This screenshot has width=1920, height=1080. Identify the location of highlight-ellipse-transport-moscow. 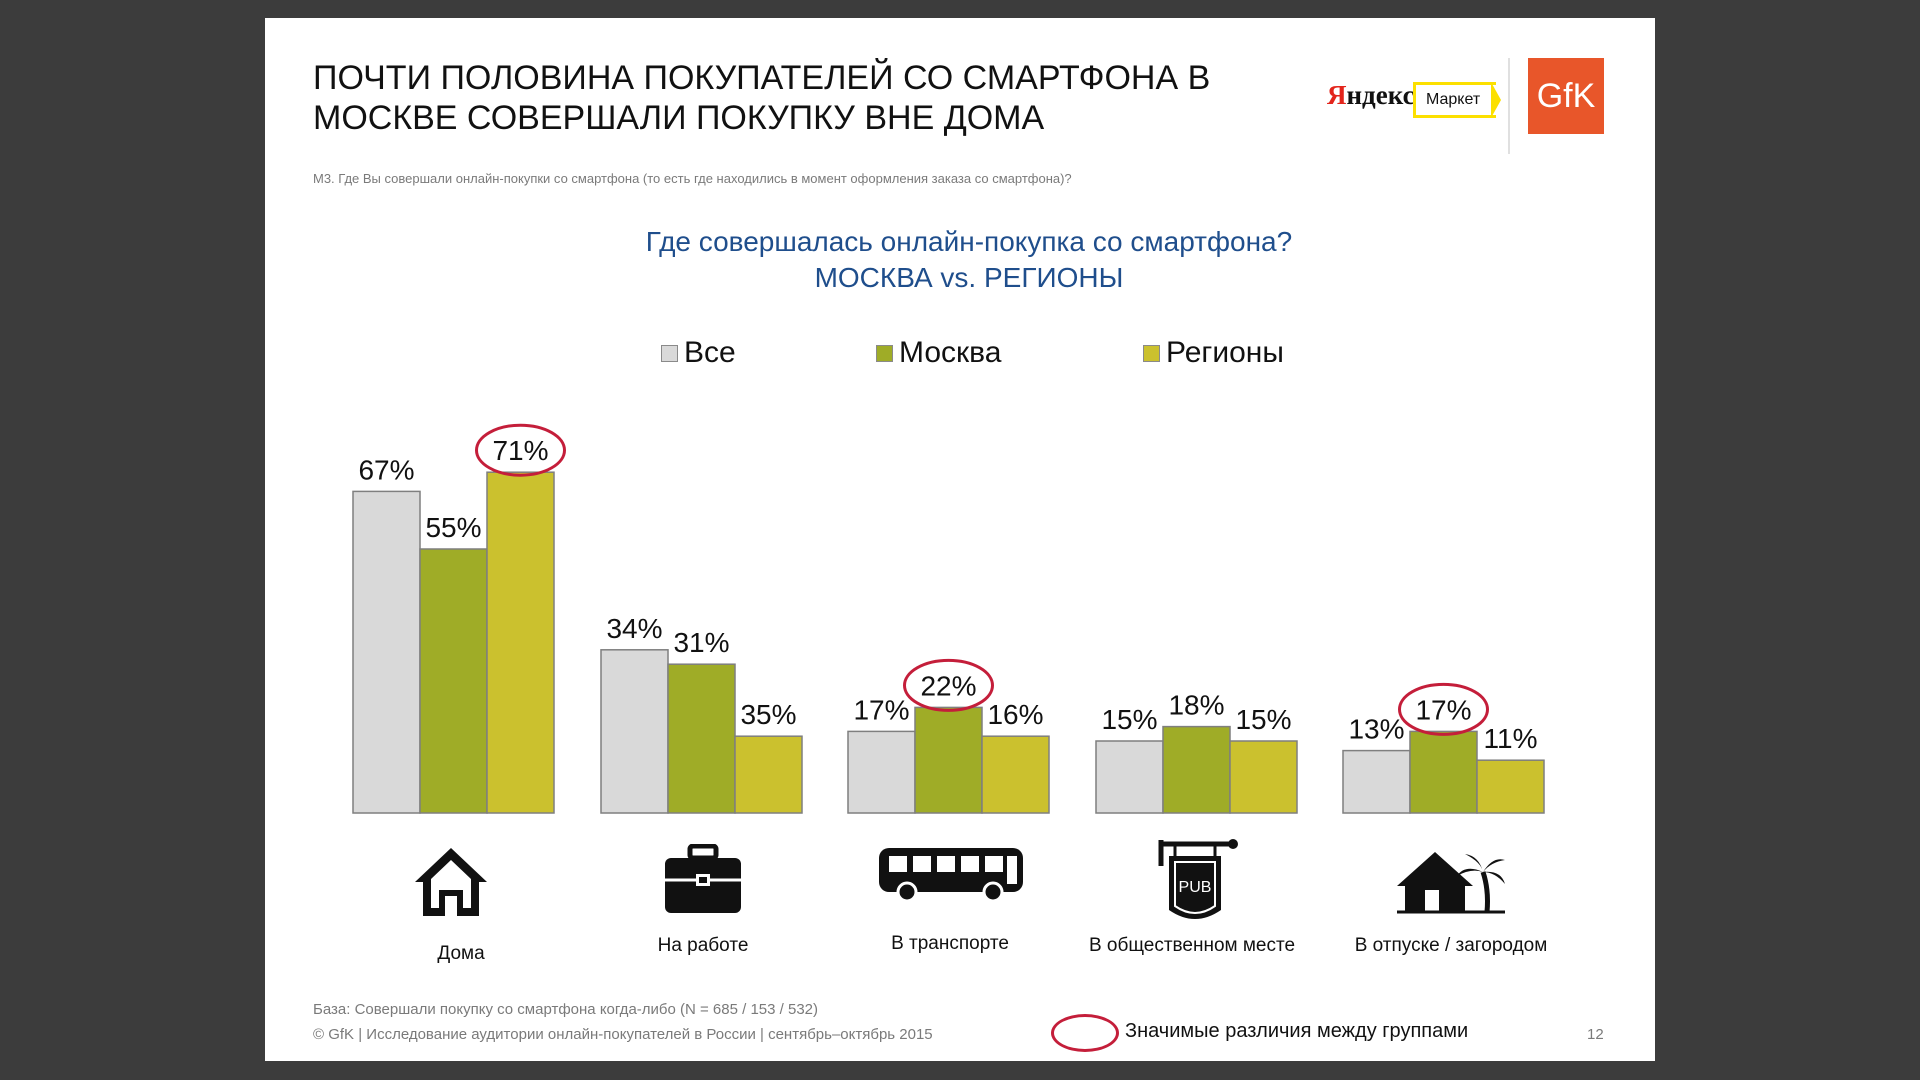
(948, 685).